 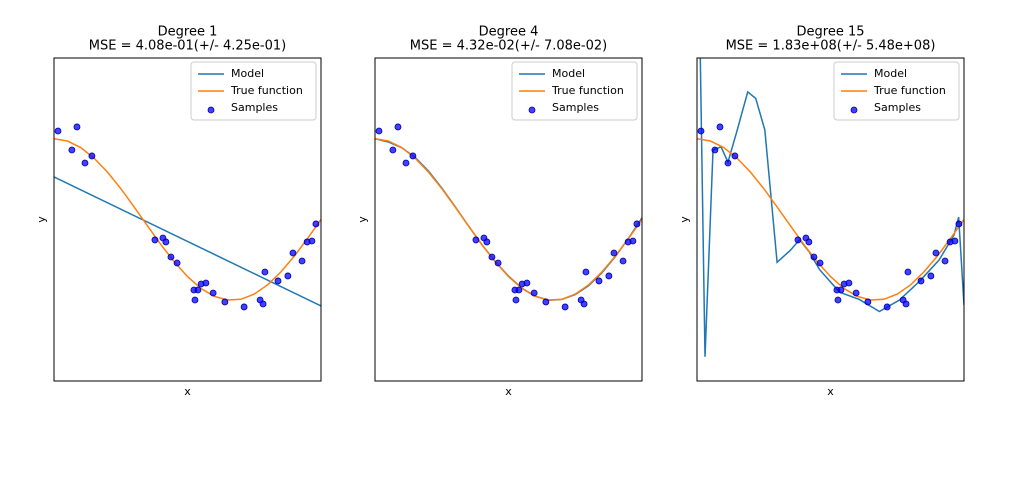 I want to click on chart-title: Degree 15, so click(x=831, y=32).